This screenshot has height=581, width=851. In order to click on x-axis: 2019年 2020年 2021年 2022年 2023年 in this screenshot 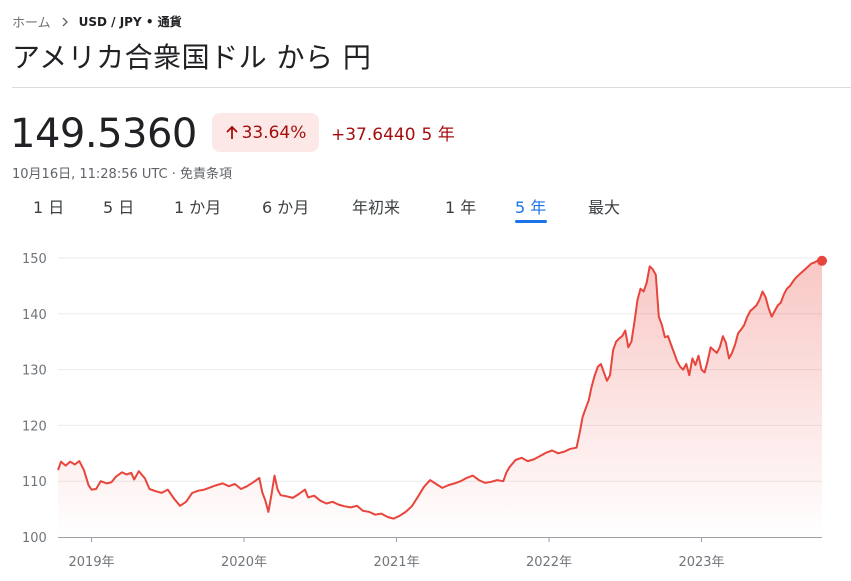, I will do `click(397, 553)`.